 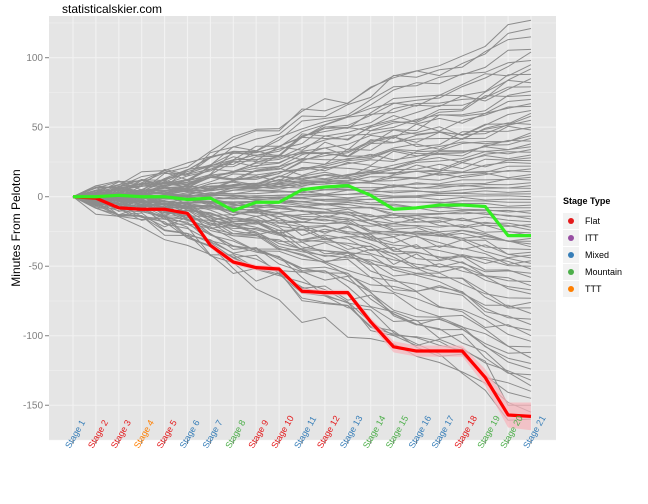 I want to click on y-tick-label: 50, so click(x=38, y=128).